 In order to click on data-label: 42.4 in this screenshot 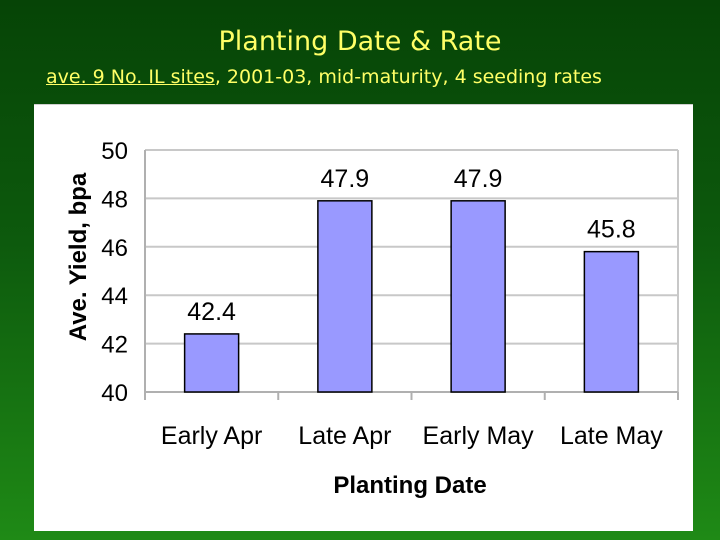, I will do `click(211, 312)`.